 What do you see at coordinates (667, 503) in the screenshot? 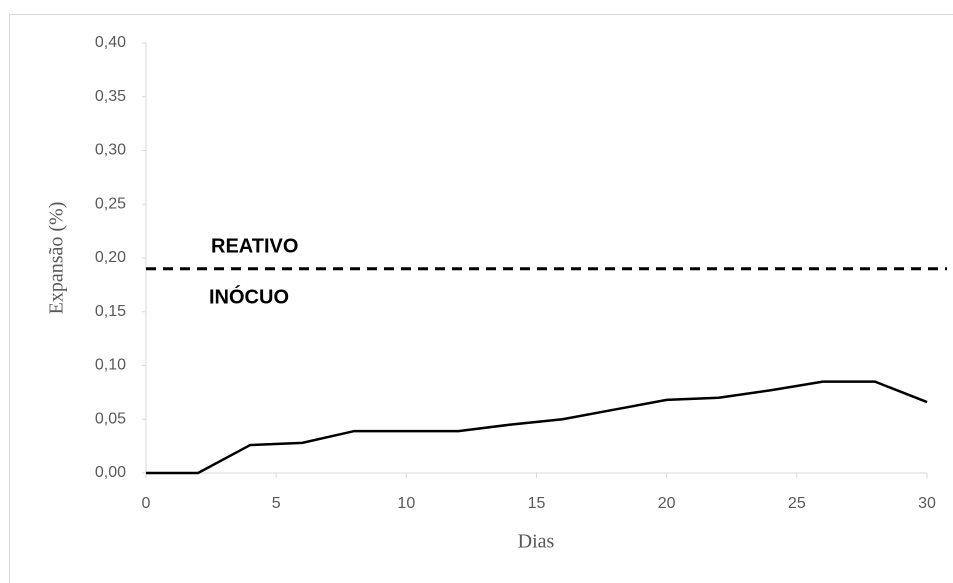
I see `x-tick-label: 20` at bounding box center [667, 503].